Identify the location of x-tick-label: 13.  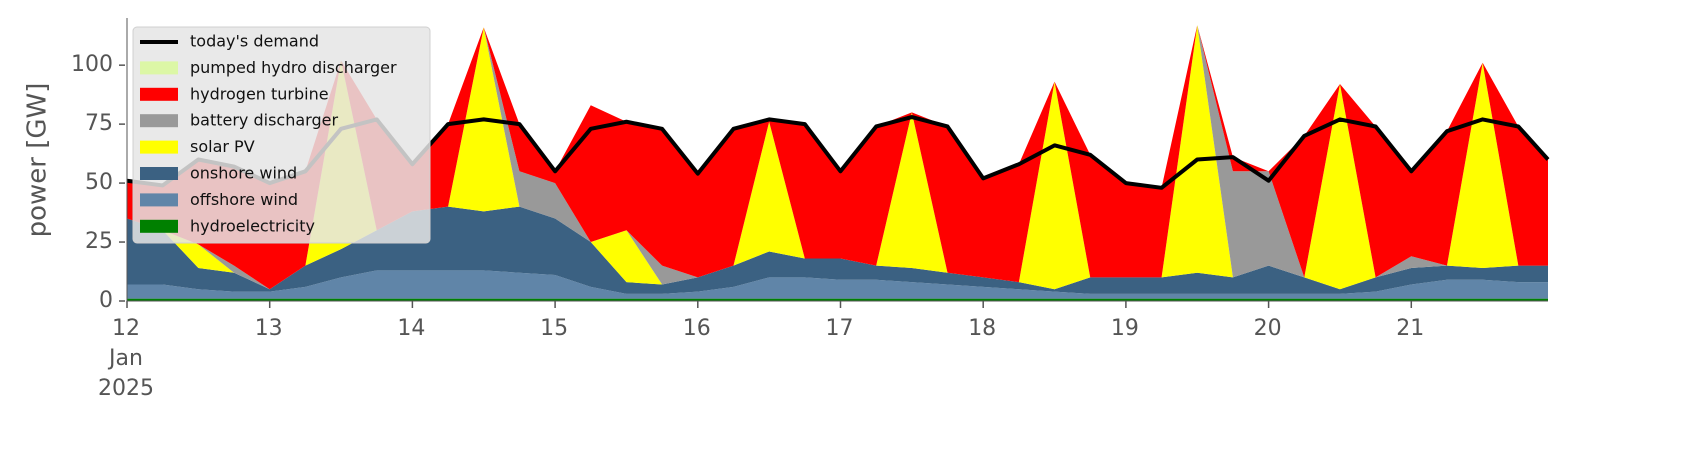
(268, 328).